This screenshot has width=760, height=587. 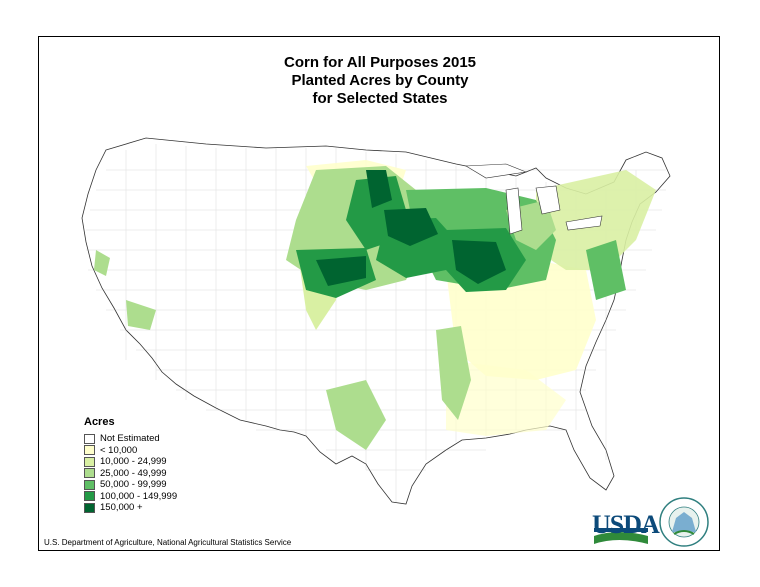 I want to click on legend-item: 100,000 - 149,999, so click(x=130, y=497).